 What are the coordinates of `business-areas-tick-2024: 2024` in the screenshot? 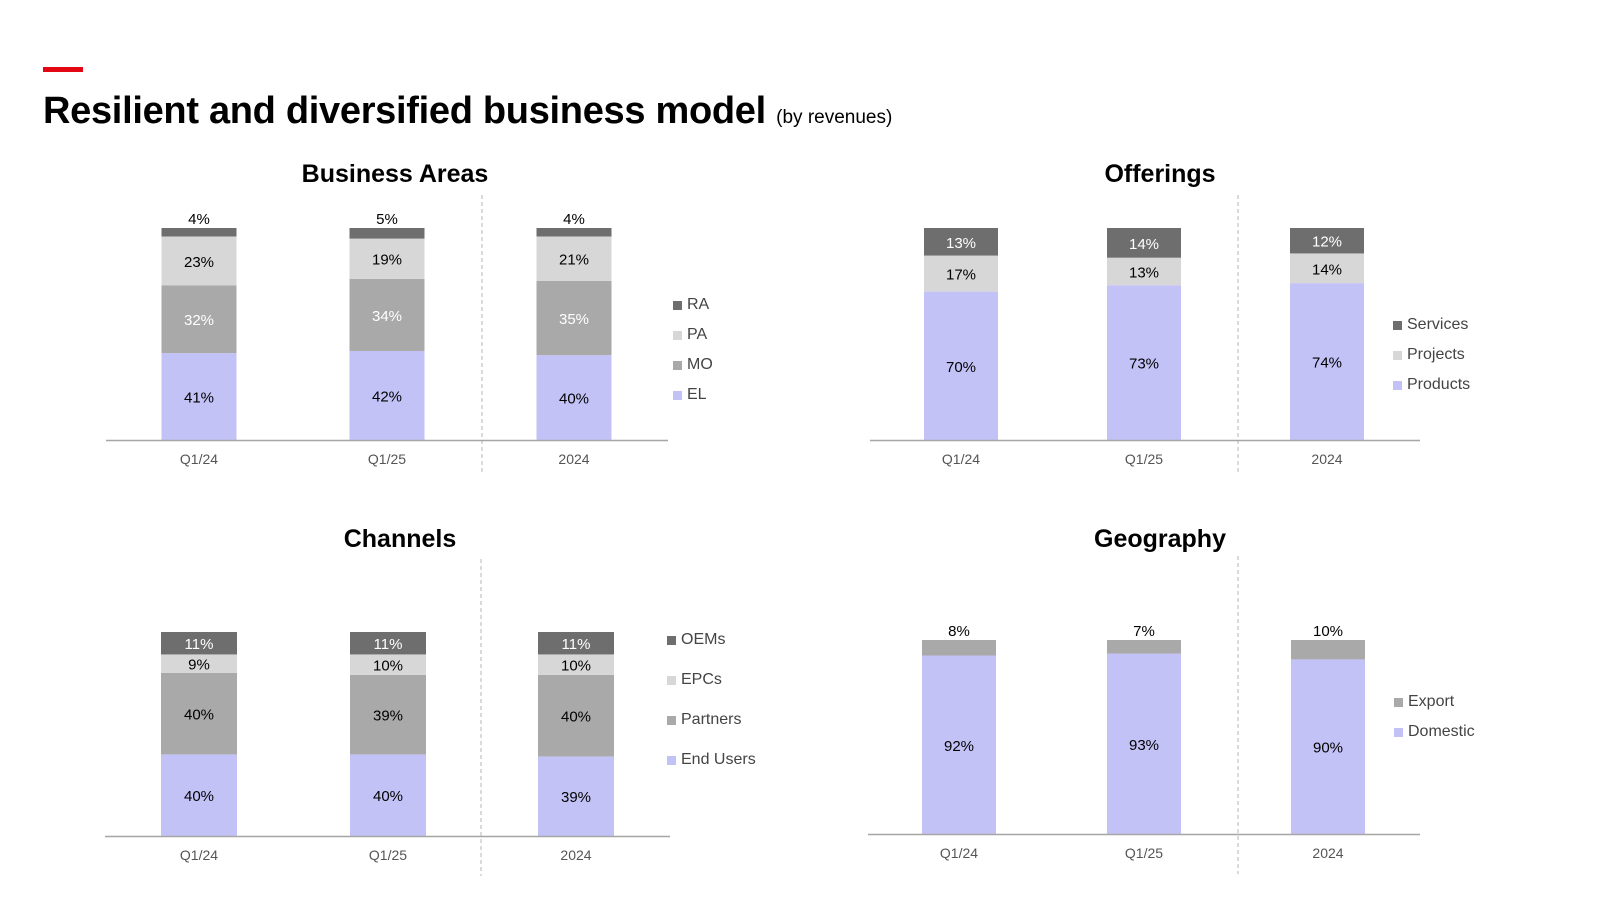 It's located at (573, 459).